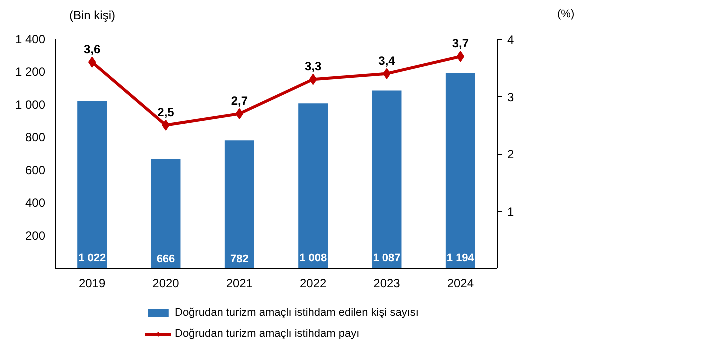  I want to click on y-tick-label: 200, so click(35, 235).